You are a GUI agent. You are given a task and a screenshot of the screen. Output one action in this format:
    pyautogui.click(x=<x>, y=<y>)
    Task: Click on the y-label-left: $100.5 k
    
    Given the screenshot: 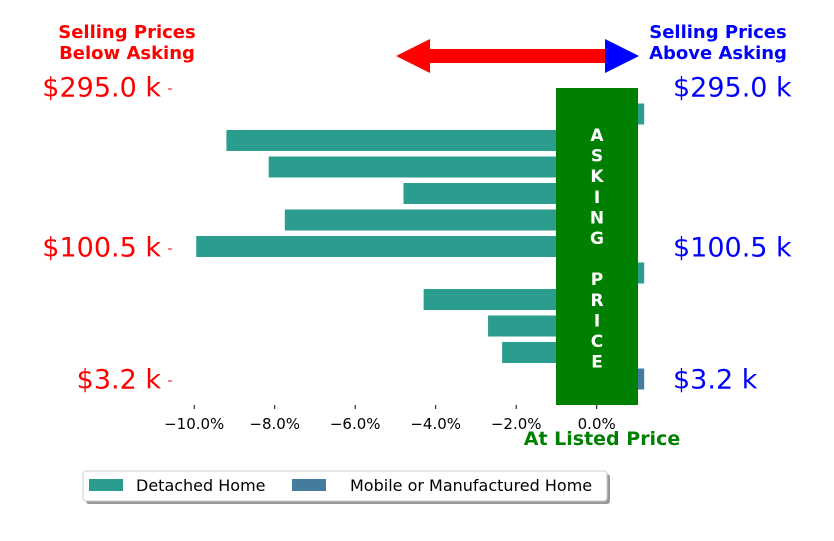 What is the action you would take?
    pyautogui.click(x=101, y=248)
    